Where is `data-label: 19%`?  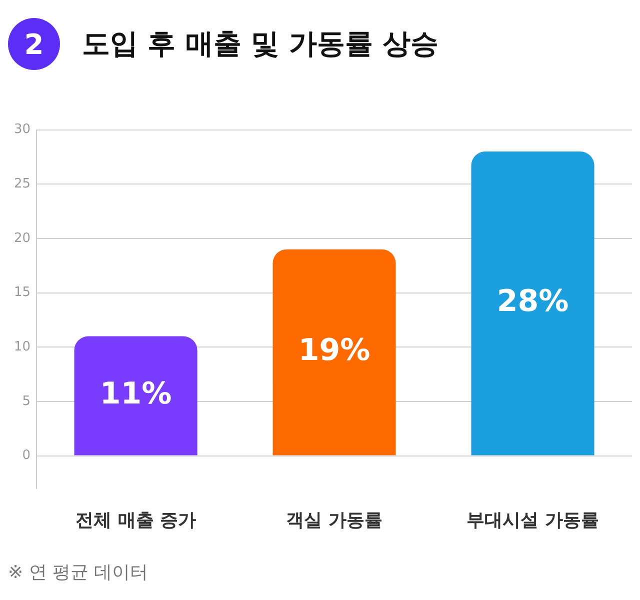
data-label: 19% is located at coordinates (334, 350).